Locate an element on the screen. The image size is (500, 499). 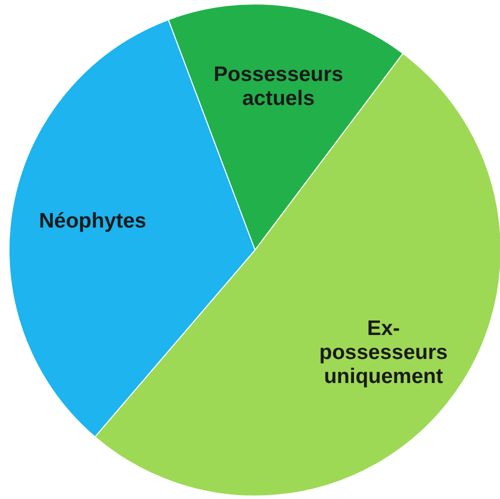
slice-label: Néophytes is located at coordinates (92, 220).